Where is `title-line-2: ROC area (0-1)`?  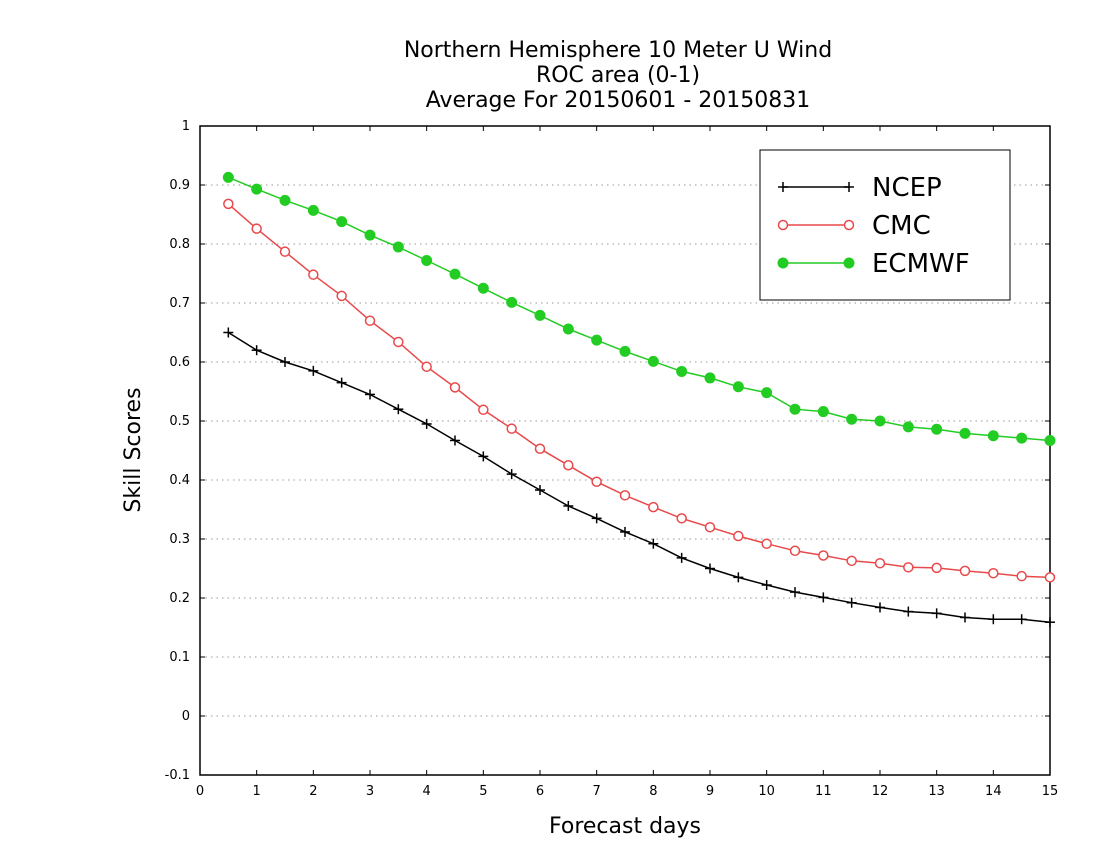 title-line-2: ROC area (0-1) is located at coordinates (618, 75).